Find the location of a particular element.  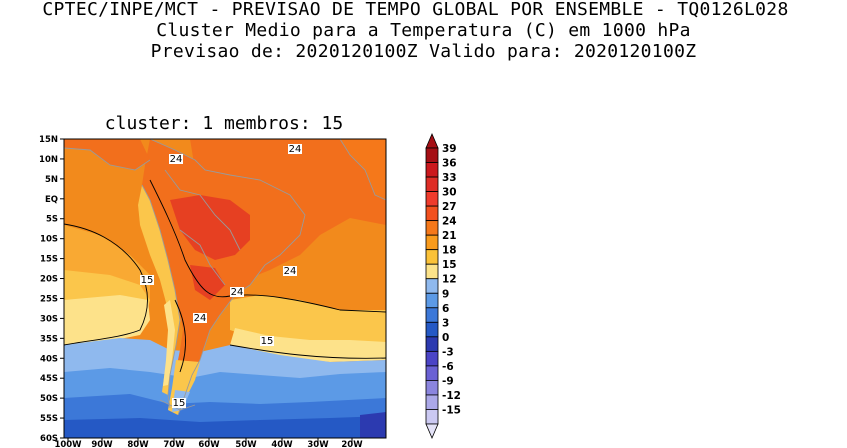

lon-tick-label: 90W is located at coordinates (102, 444).